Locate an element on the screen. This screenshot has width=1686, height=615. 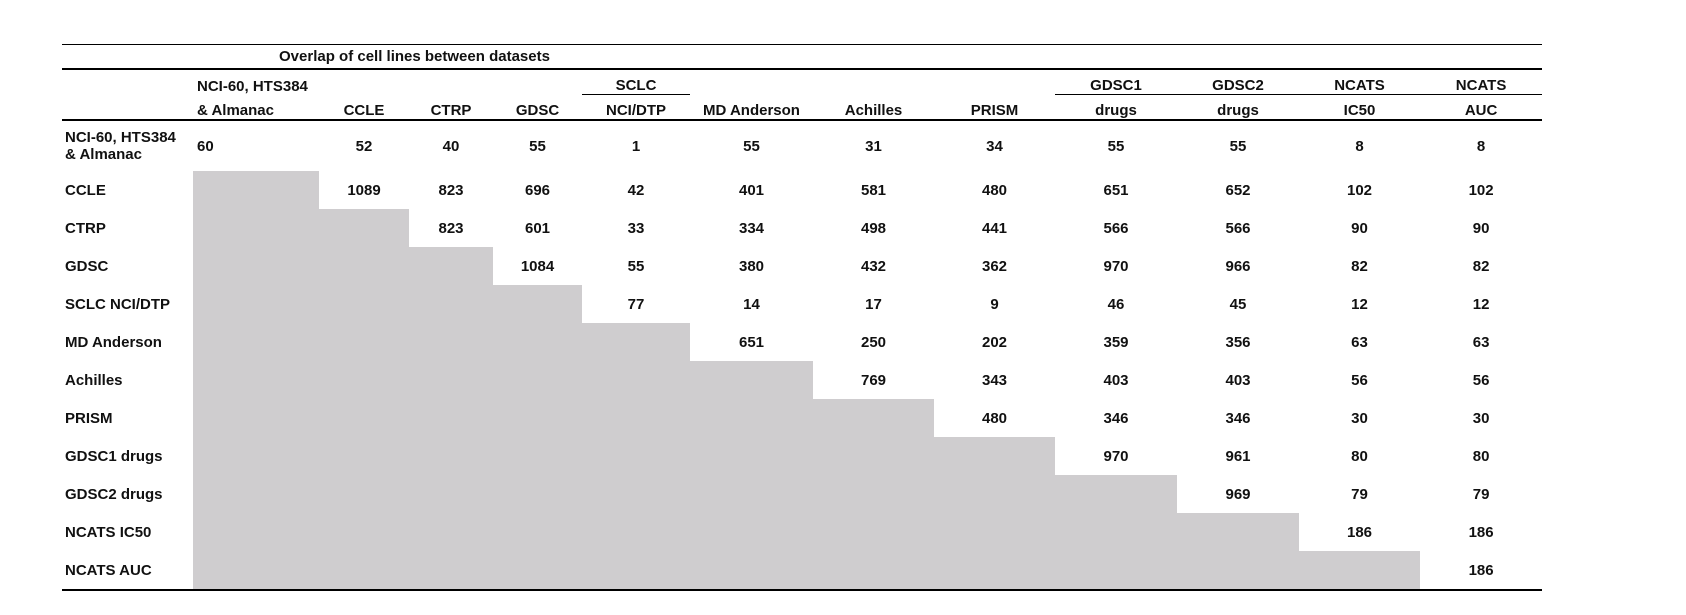
column-header-top: NCI-60, HTS384 is located at coordinates (252, 86).